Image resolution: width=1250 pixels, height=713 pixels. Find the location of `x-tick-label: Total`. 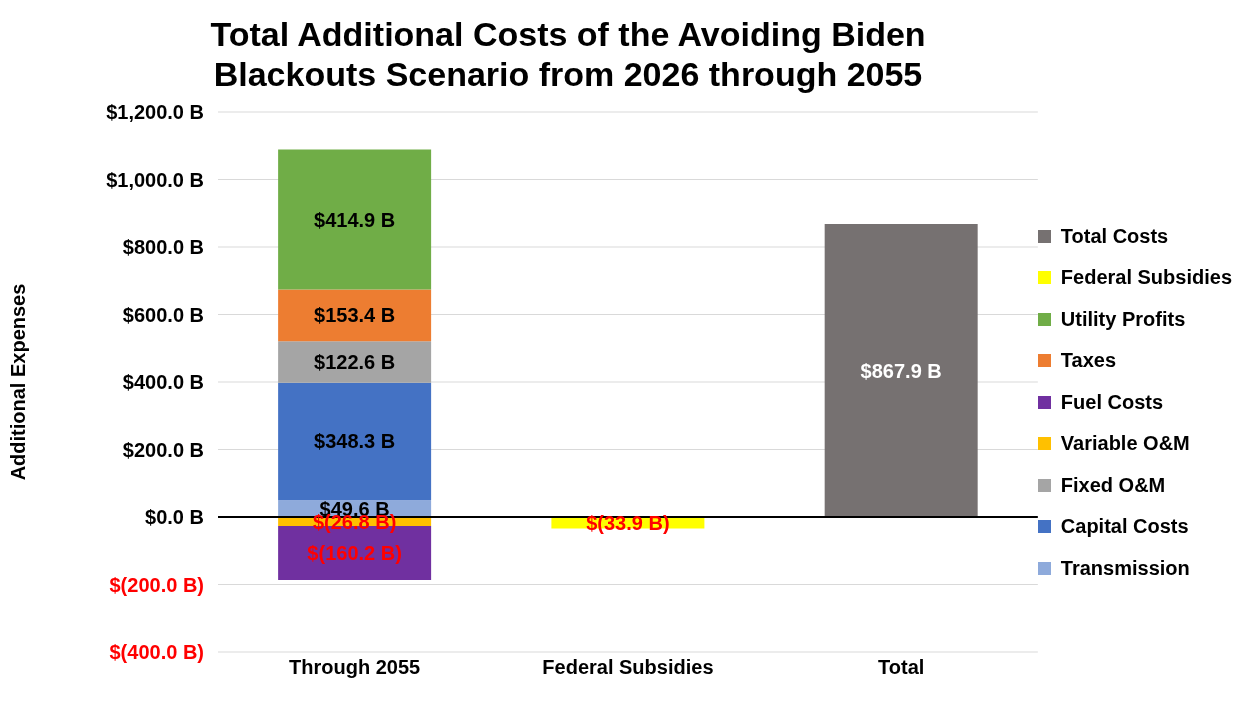

x-tick-label: Total is located at coordinates (901, 667).